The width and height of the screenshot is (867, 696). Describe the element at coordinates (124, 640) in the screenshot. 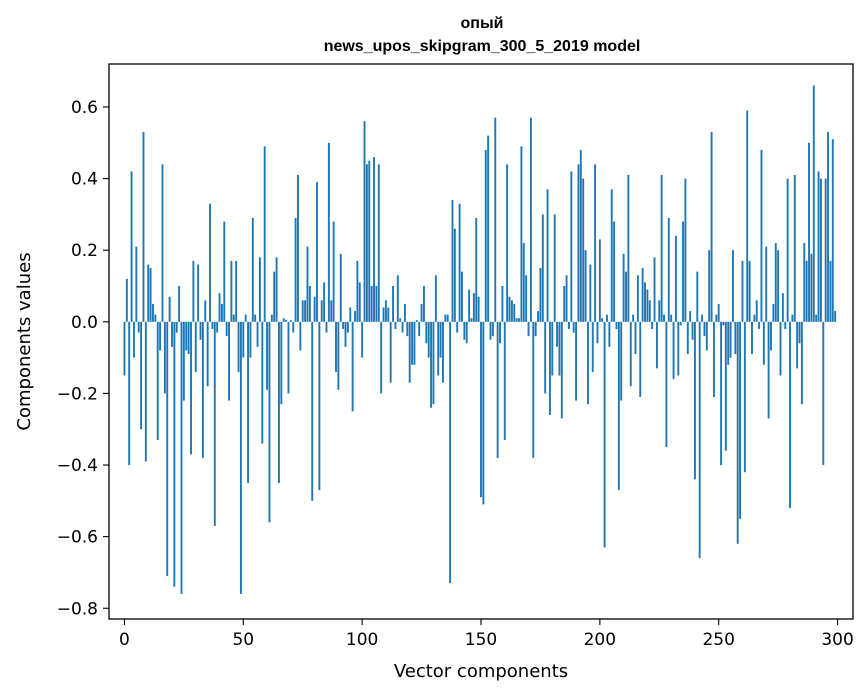

I see `x-tick-label: 0` at that location.